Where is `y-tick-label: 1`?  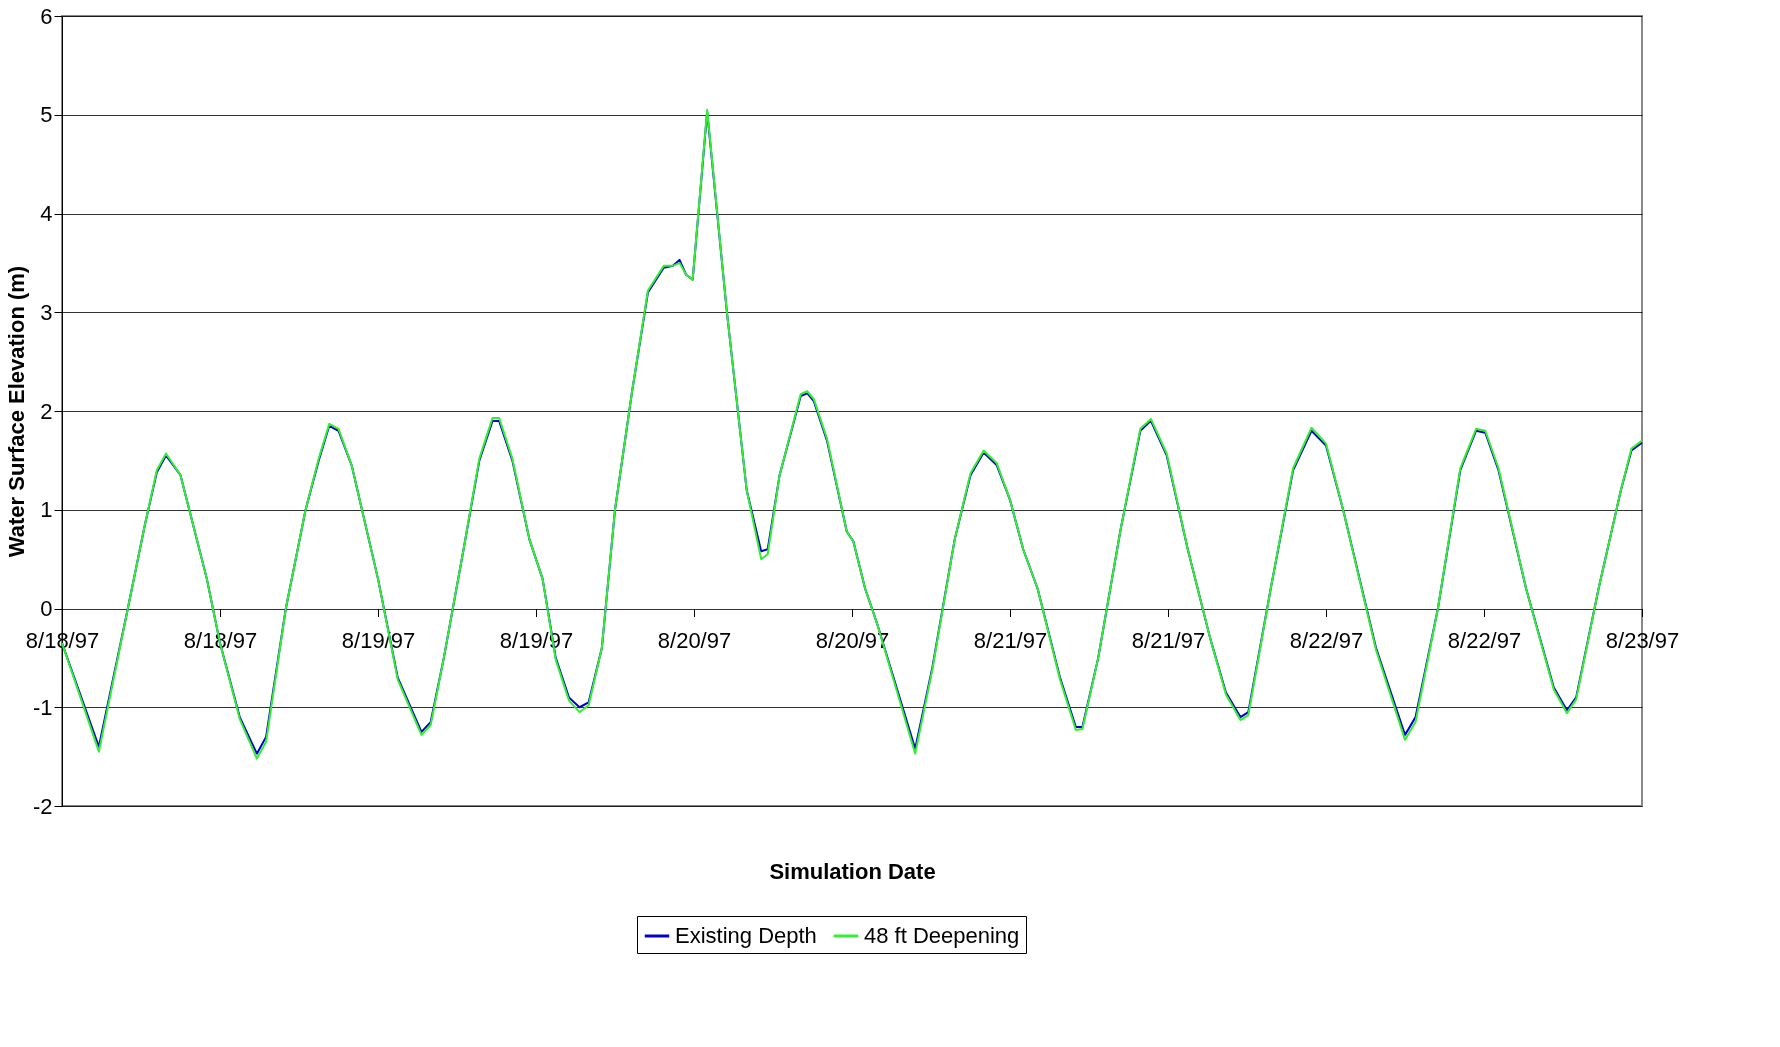 y-tick-label: 1 is located at coordinates (46, 510).